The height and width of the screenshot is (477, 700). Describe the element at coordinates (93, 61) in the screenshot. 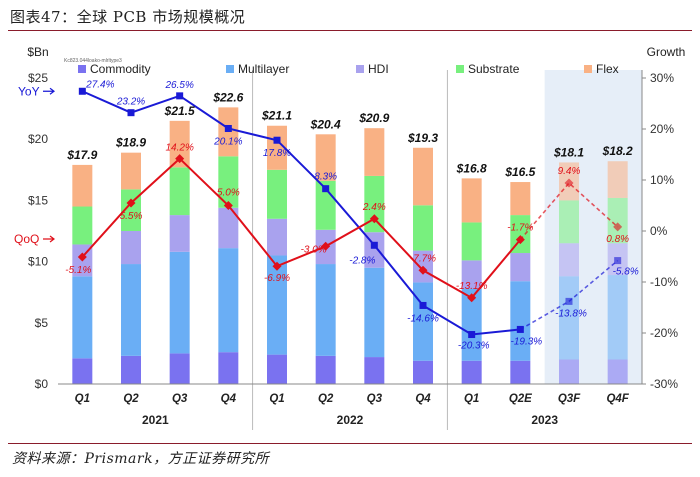

I see `chart-footnote: Kc823.044loako-mlrltype3` at that location.